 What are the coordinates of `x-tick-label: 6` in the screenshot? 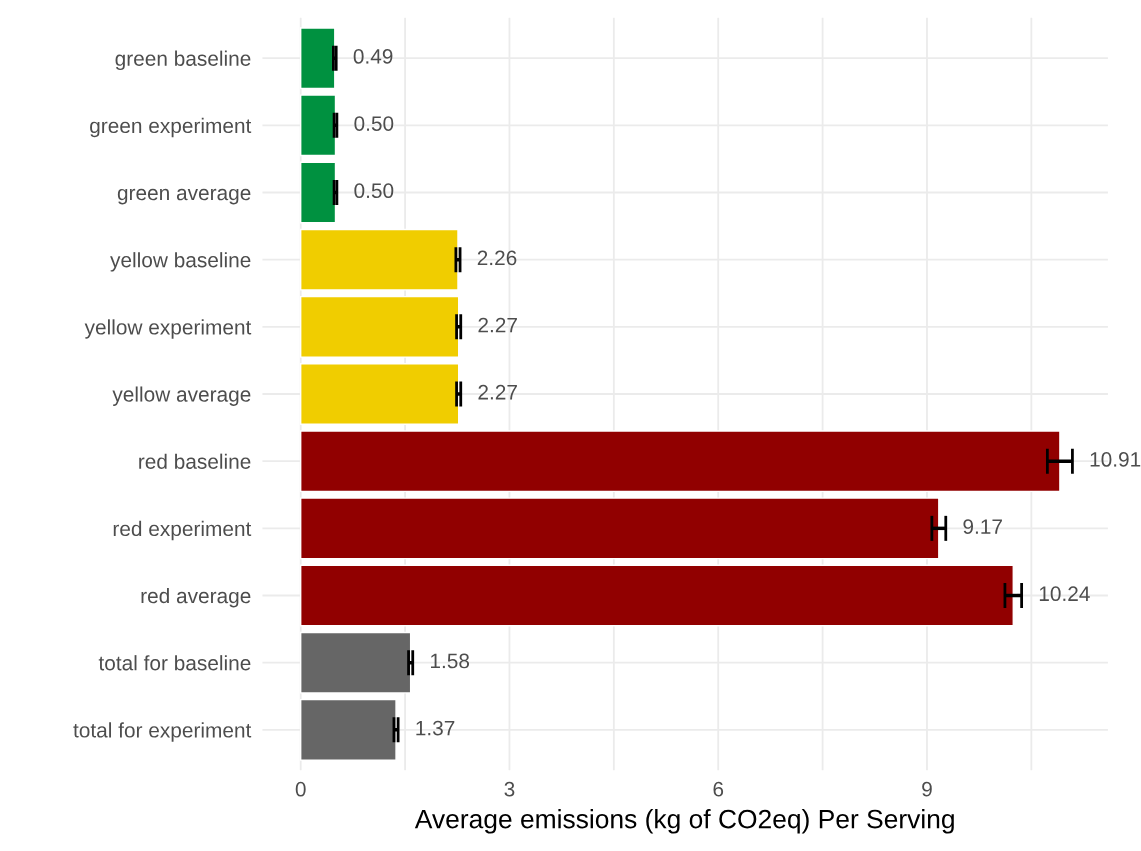 It's located at (718, 789).